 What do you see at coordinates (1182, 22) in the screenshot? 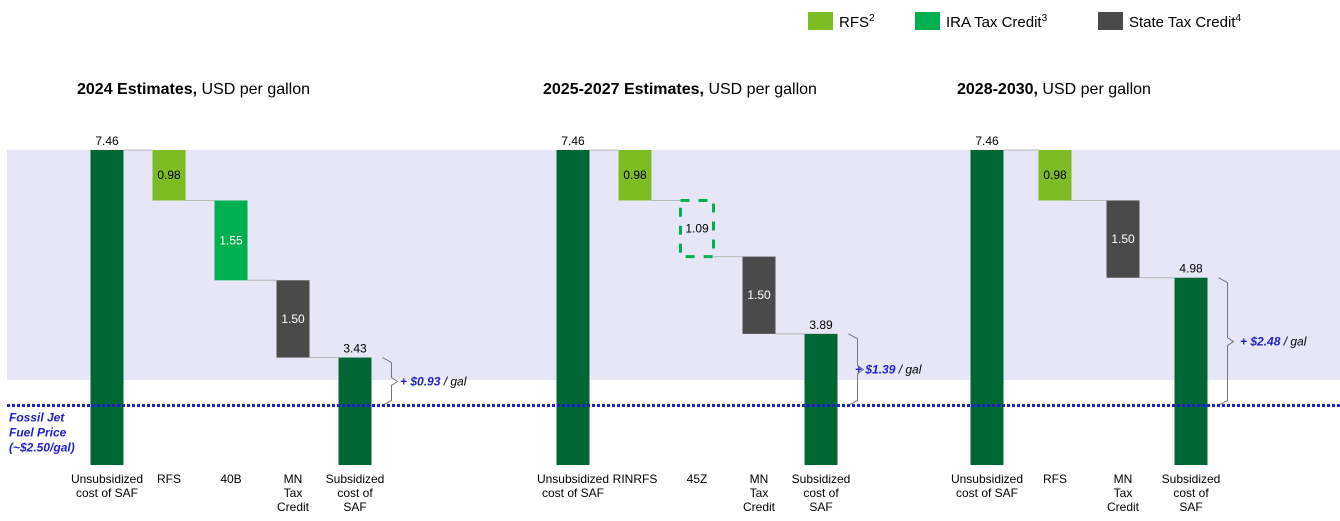
I see `legend-label-text: State Tax Credit` at bounding box center [1182, 22].